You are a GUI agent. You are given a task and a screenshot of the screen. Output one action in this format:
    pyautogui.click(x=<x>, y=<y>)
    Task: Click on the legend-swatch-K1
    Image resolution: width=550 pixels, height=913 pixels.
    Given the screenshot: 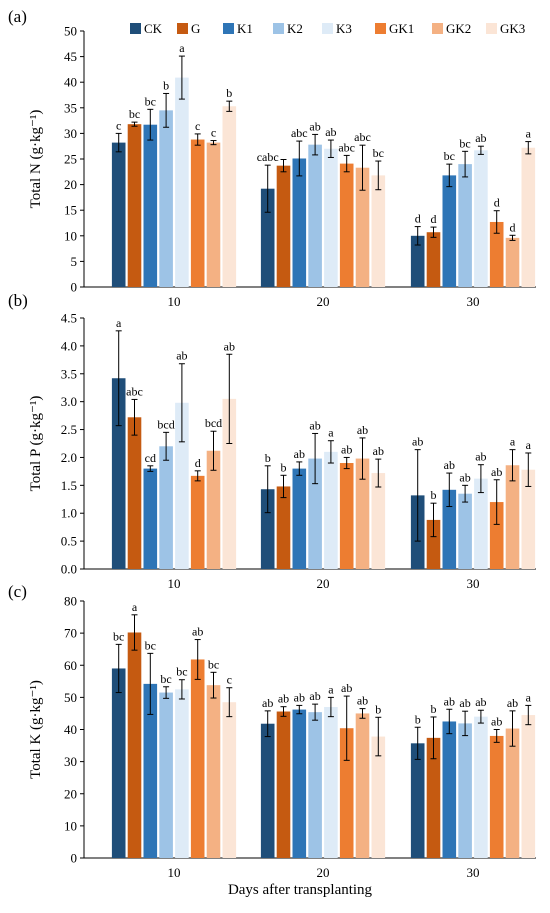 What is the action you would take?
    pyautogui.click(x=228, y=28)
    